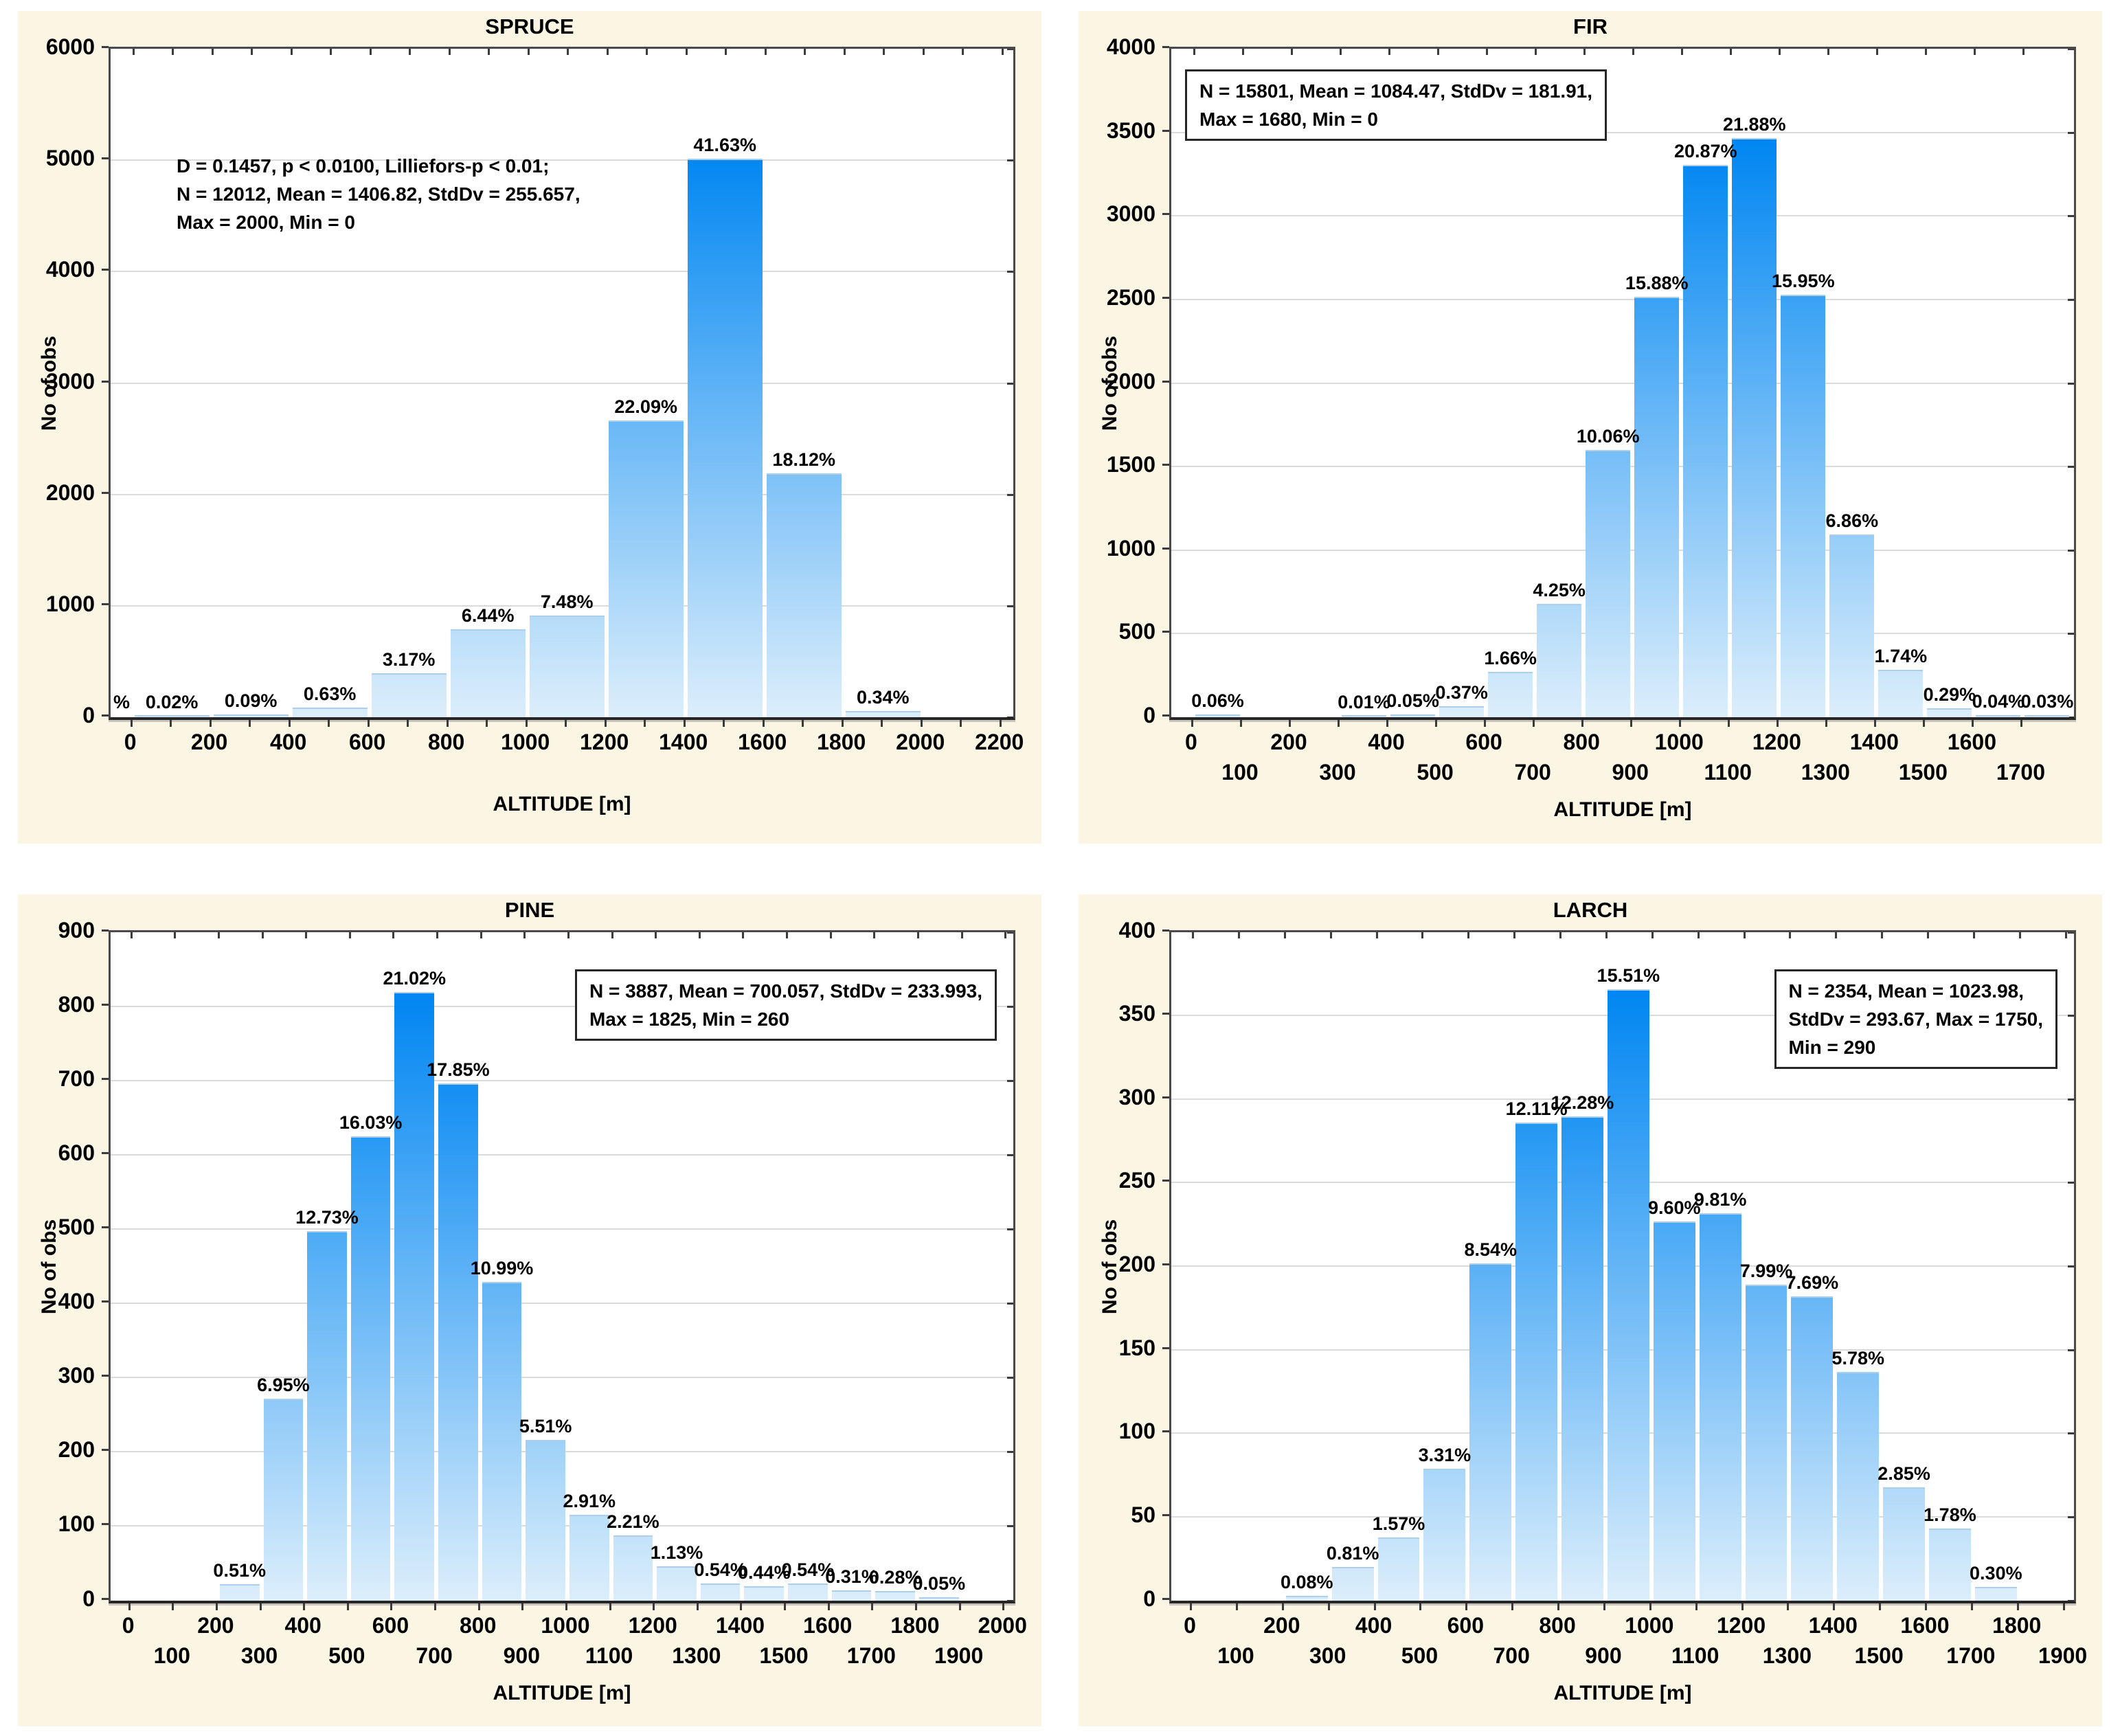 This screenshot has height=1736, width=2120. I want to click on y-tick-label: 3000, so click(1130, 214).